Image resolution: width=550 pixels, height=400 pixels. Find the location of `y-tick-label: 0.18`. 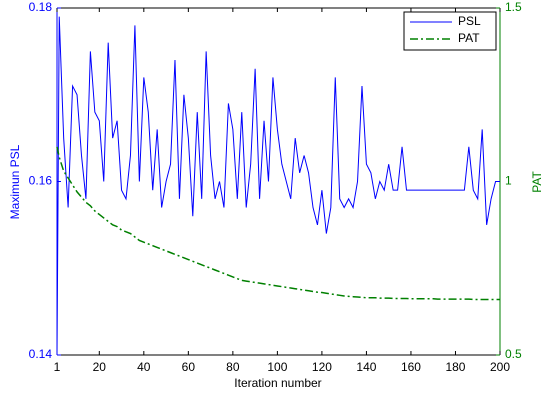

y-tick-label: 0.18 is located at coordinates (41, 7).